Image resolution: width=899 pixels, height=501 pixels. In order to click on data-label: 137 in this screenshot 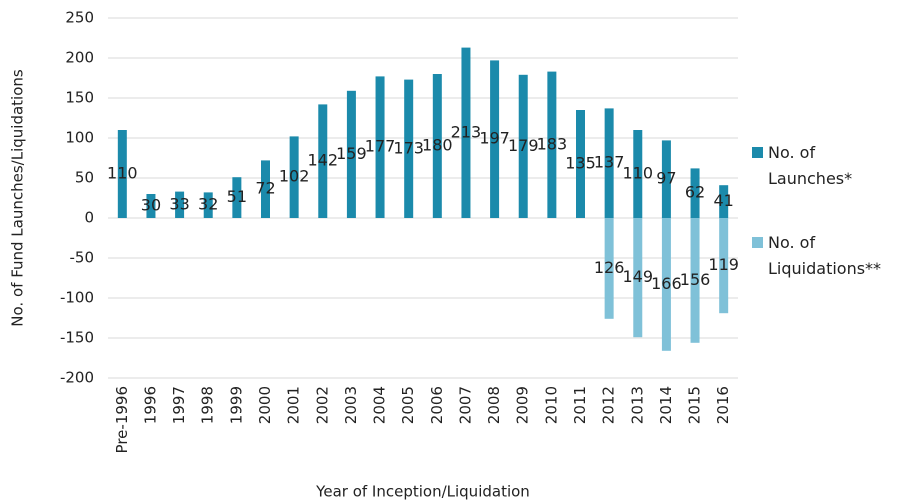, I will do `click(609, 162)`.